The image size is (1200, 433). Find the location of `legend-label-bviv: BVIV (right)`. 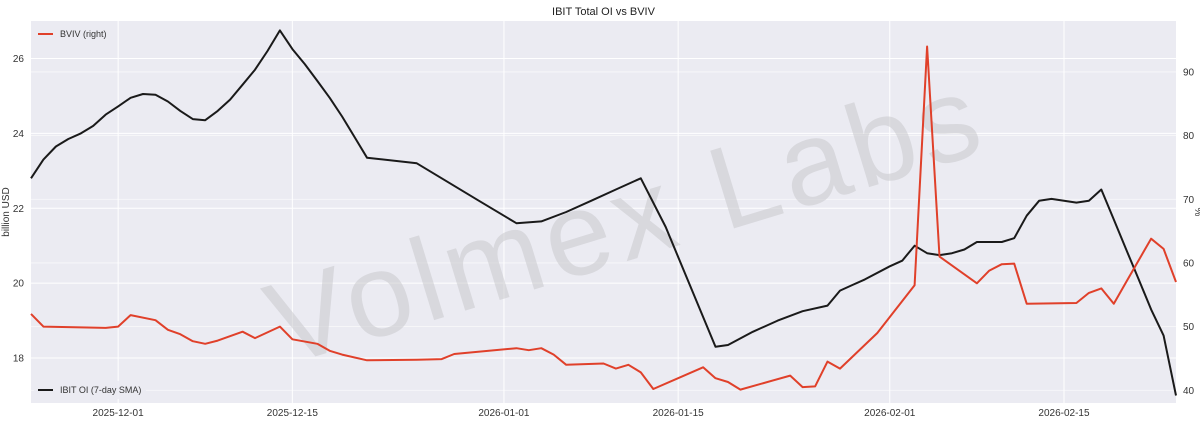

legend-label-bviv: BVIV (right) is located at coordinates (83, 34).